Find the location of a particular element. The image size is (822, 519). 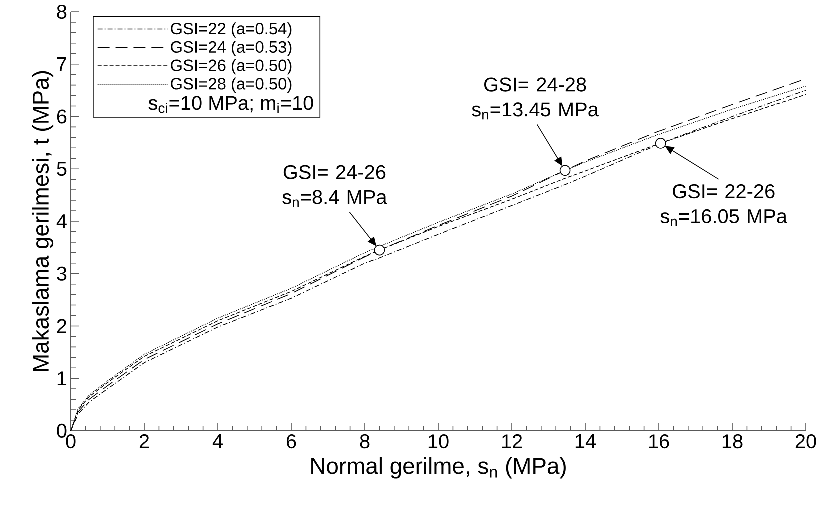

x-tick-label: 10 is located at coordinates (438, 441).